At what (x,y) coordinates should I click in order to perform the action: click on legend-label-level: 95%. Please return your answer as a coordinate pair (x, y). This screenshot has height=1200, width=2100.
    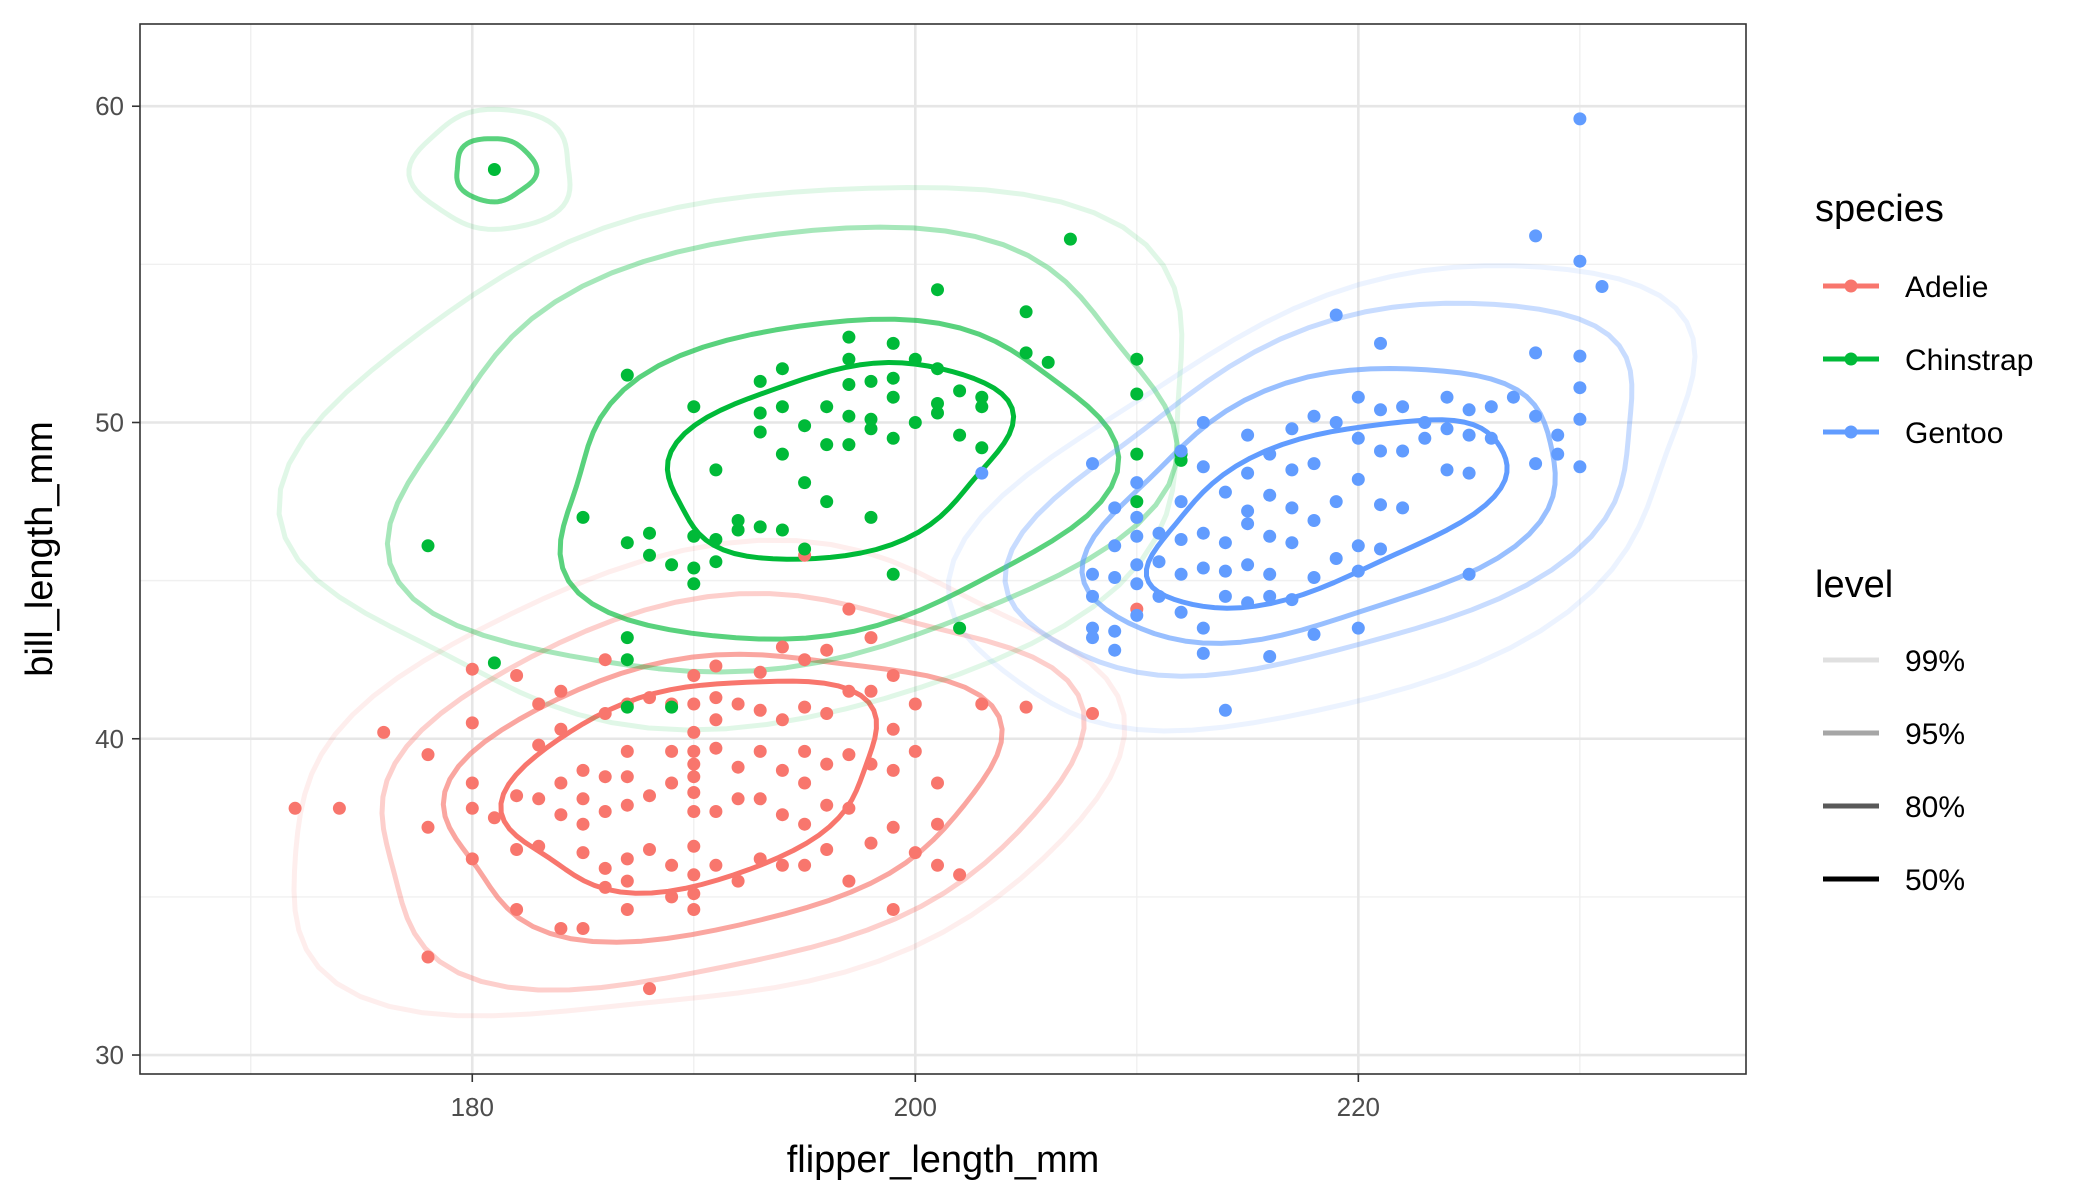
    Looking at the image, I should click on (1935, 734).